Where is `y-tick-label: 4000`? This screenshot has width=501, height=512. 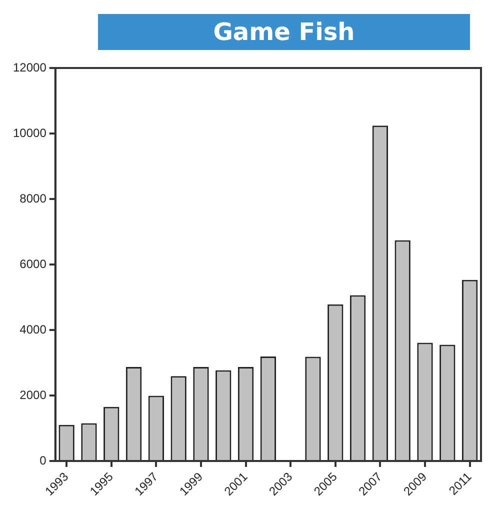
y-tick-label: 4000 is located at coordinates (33, 329).